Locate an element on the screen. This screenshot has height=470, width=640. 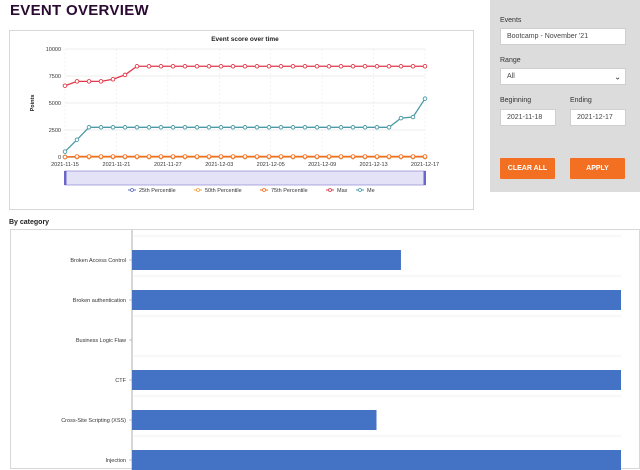
events-value: Bootcamp - November '21 is located at coordinates (548, 36).